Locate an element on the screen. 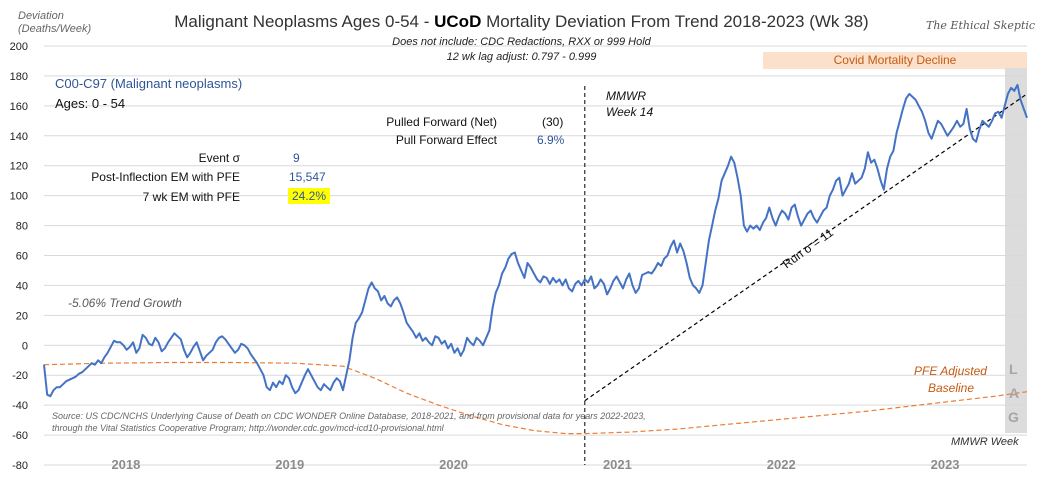 This screenshot has width=1043, height=480. x-category-label: 2023 is located at coordinates (945, 464).